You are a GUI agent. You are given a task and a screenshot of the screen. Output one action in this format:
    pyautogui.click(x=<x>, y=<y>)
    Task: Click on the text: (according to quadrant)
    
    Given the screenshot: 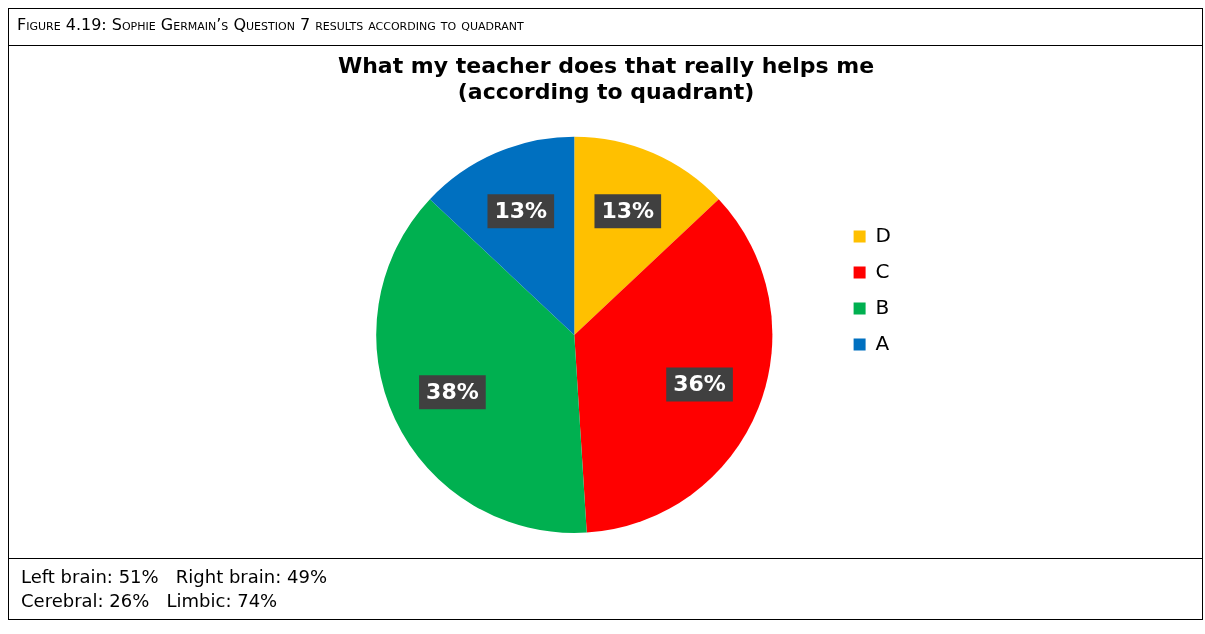 What is the action you would take?
    pyautogui.click(x=606, y=92)
    